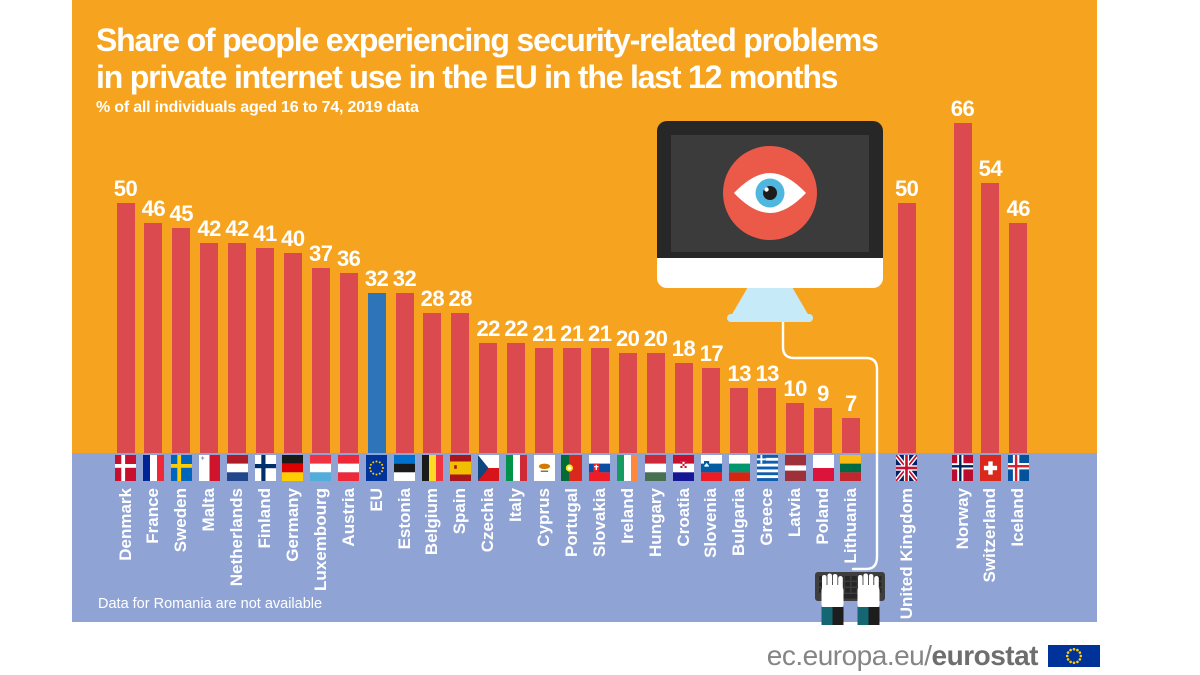  I want to click on flag-ireland-icon, so click(628, 468).